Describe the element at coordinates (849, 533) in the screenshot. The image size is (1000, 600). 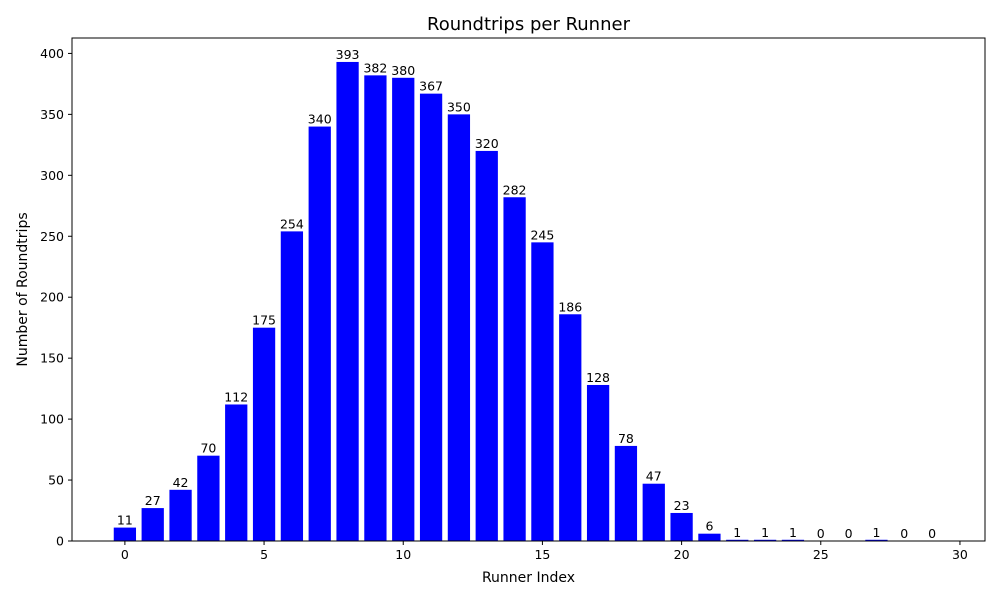
I see `data-label-runner-26: 0` at that location.